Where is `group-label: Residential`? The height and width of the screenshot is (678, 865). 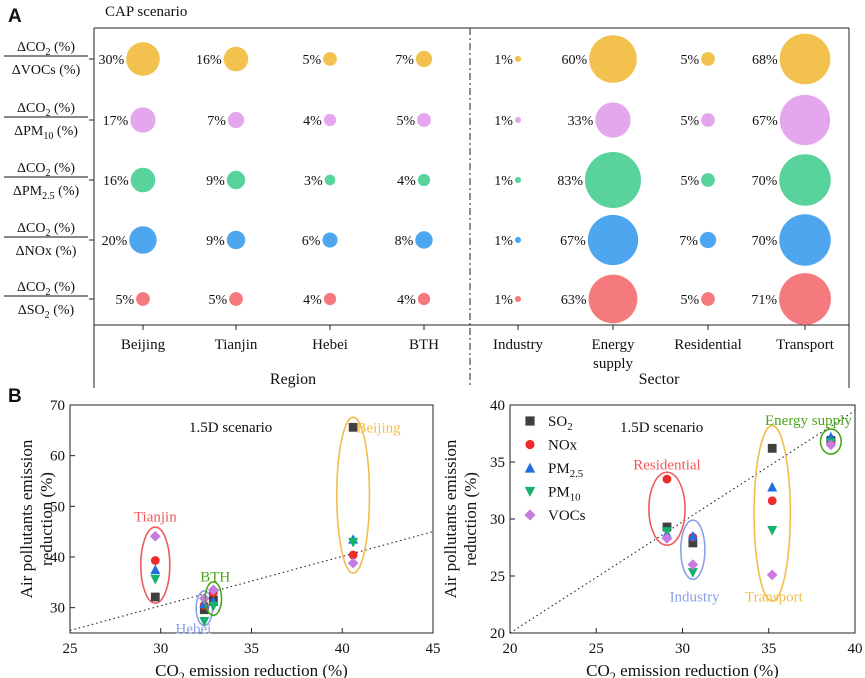 group-label: Residential is located at coordinates (667, 465).